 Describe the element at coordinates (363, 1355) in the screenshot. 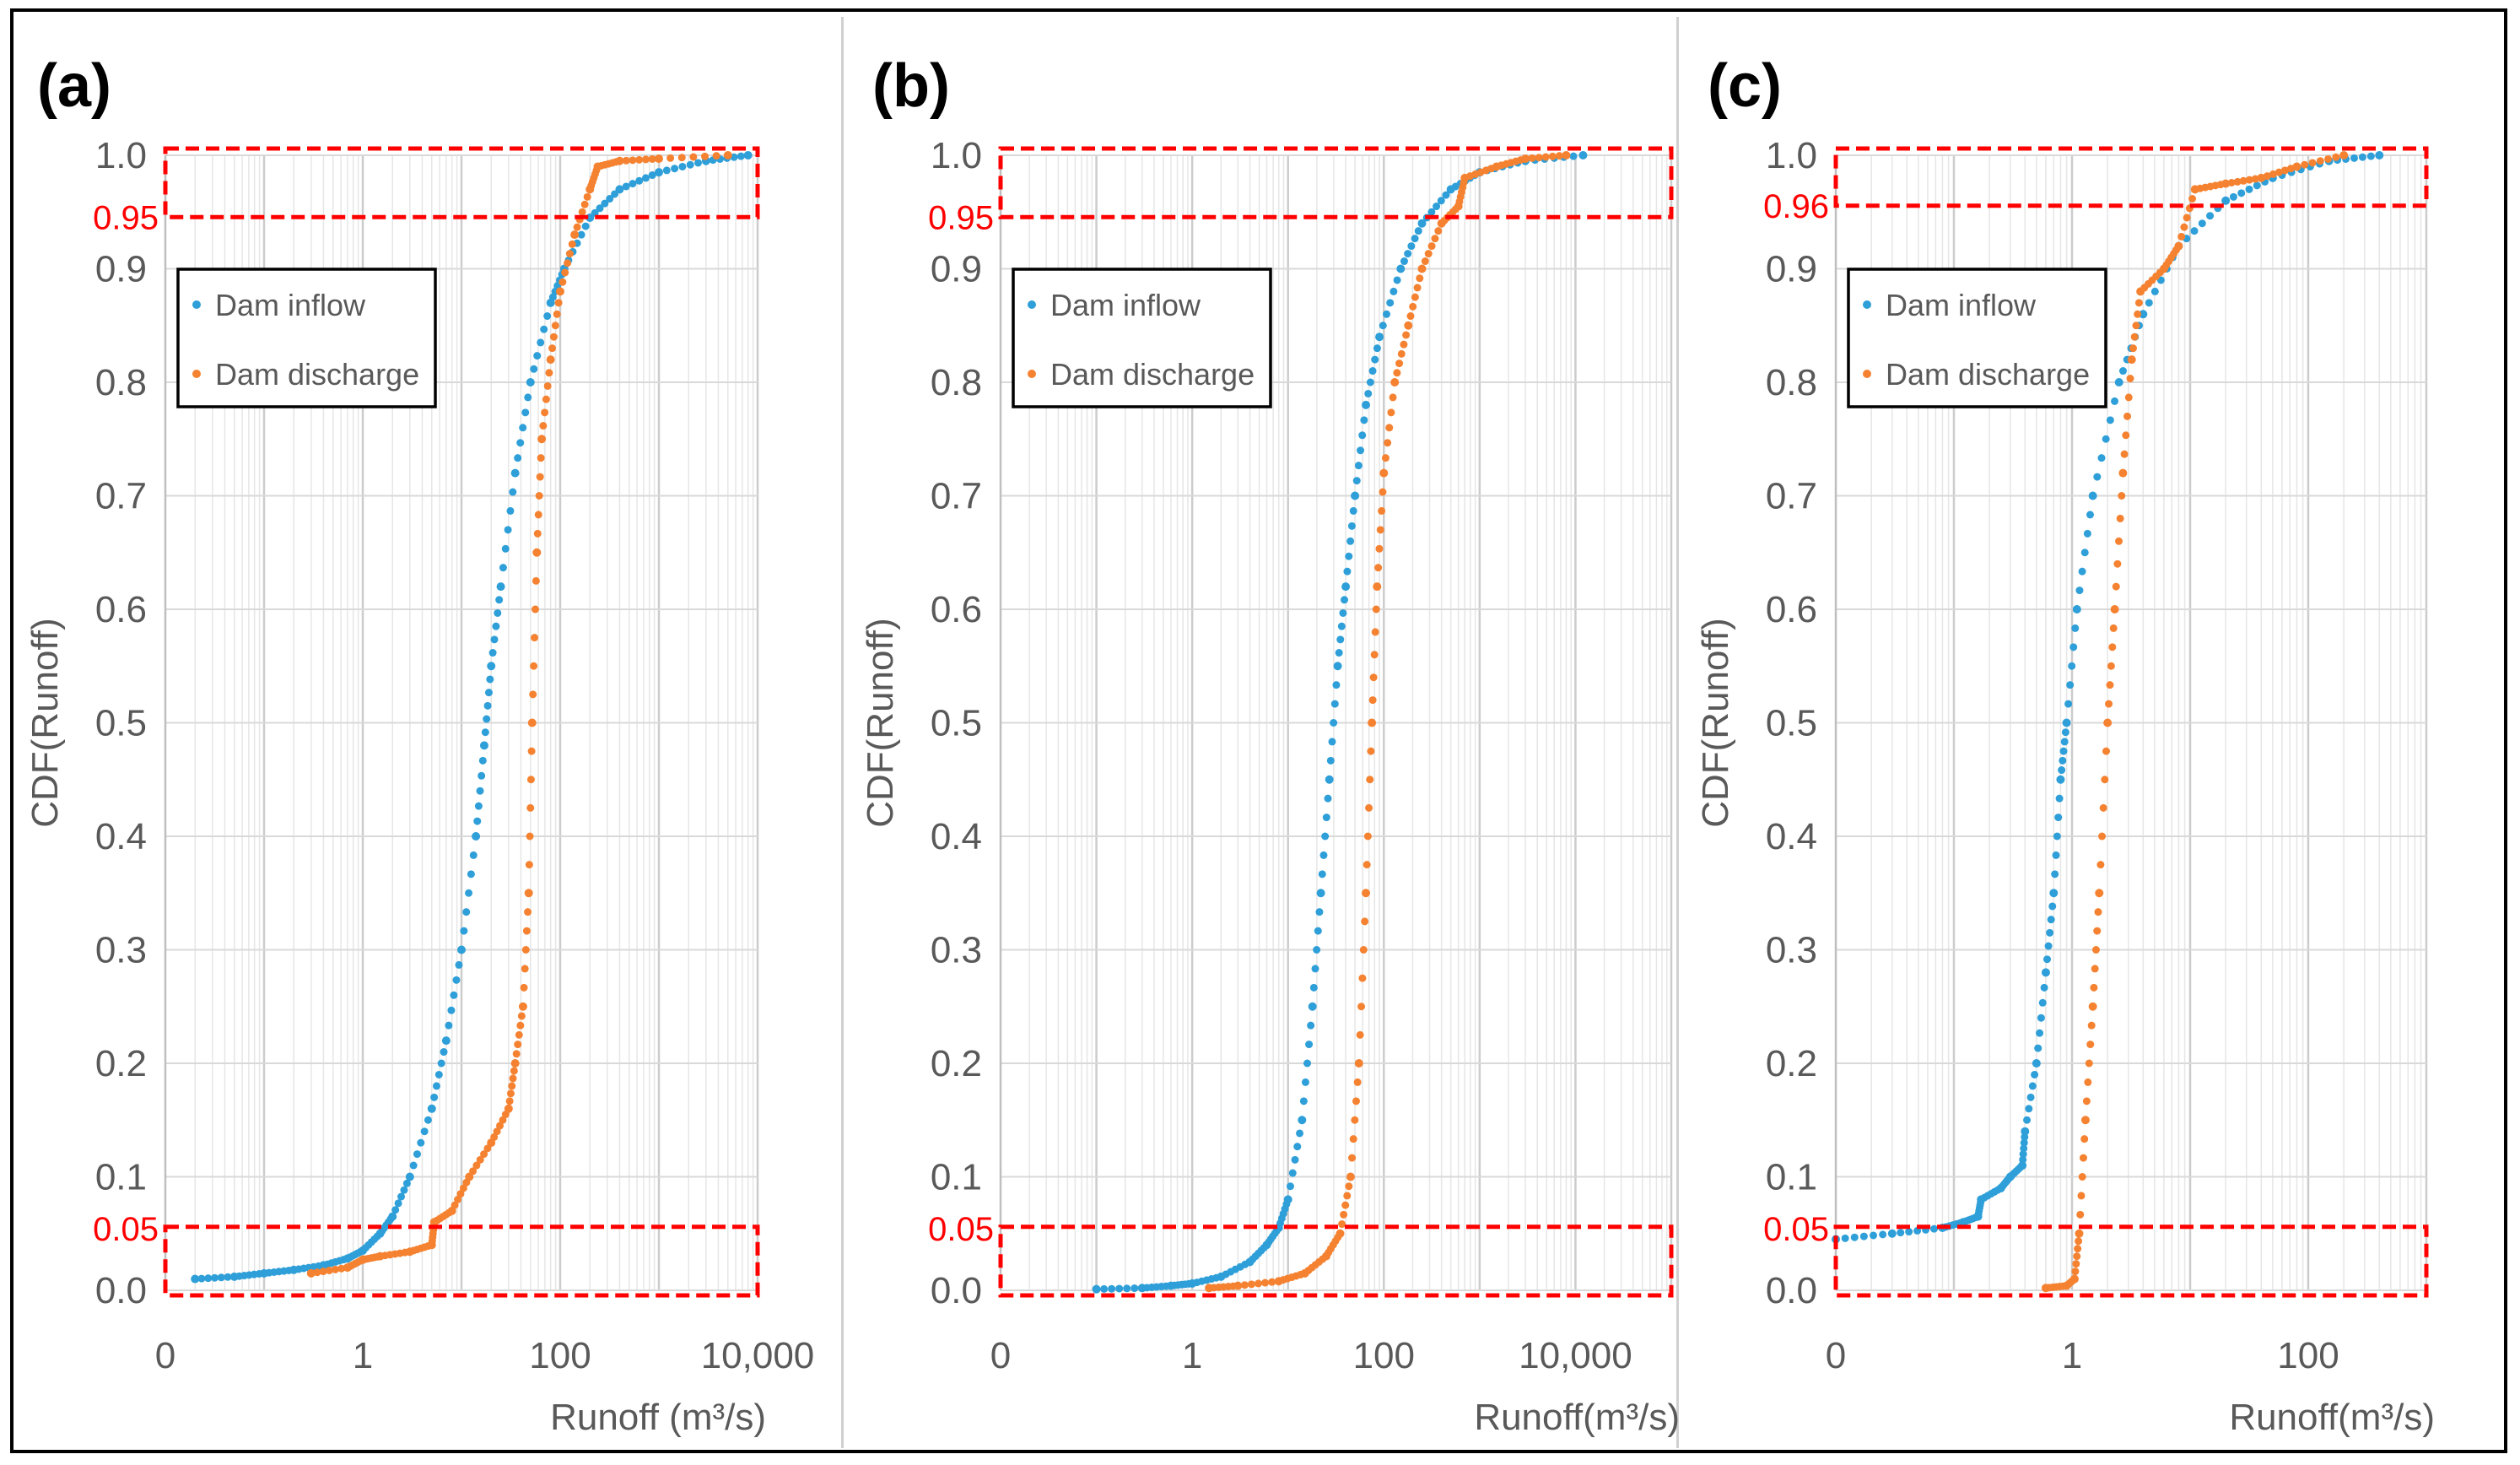

I see `x-tick-label: 1` at that location.